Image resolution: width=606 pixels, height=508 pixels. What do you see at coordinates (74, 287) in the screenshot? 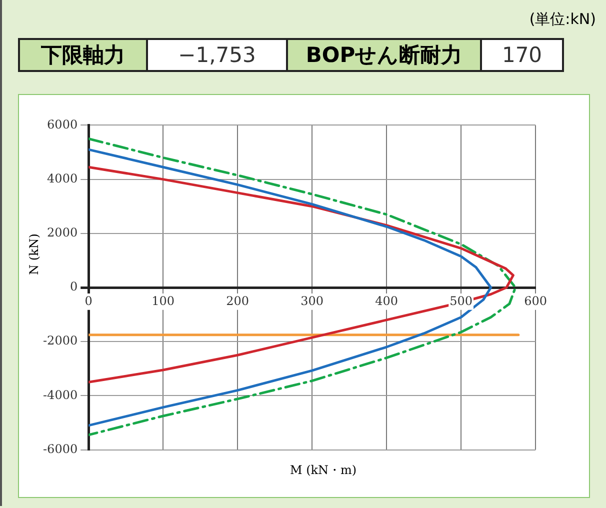
I see `y-tick-label: 0` at bounding box center [74, 287].